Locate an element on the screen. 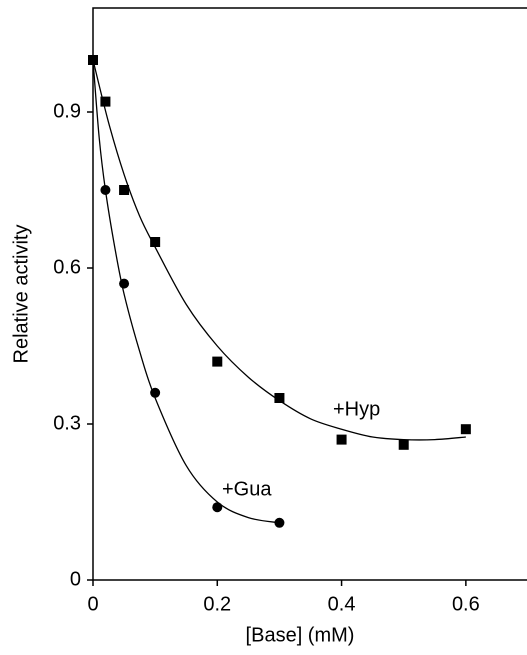 This screenshot has width=527, height=655. y-tick-label: 0.9 is located at coordinates (67, 111).